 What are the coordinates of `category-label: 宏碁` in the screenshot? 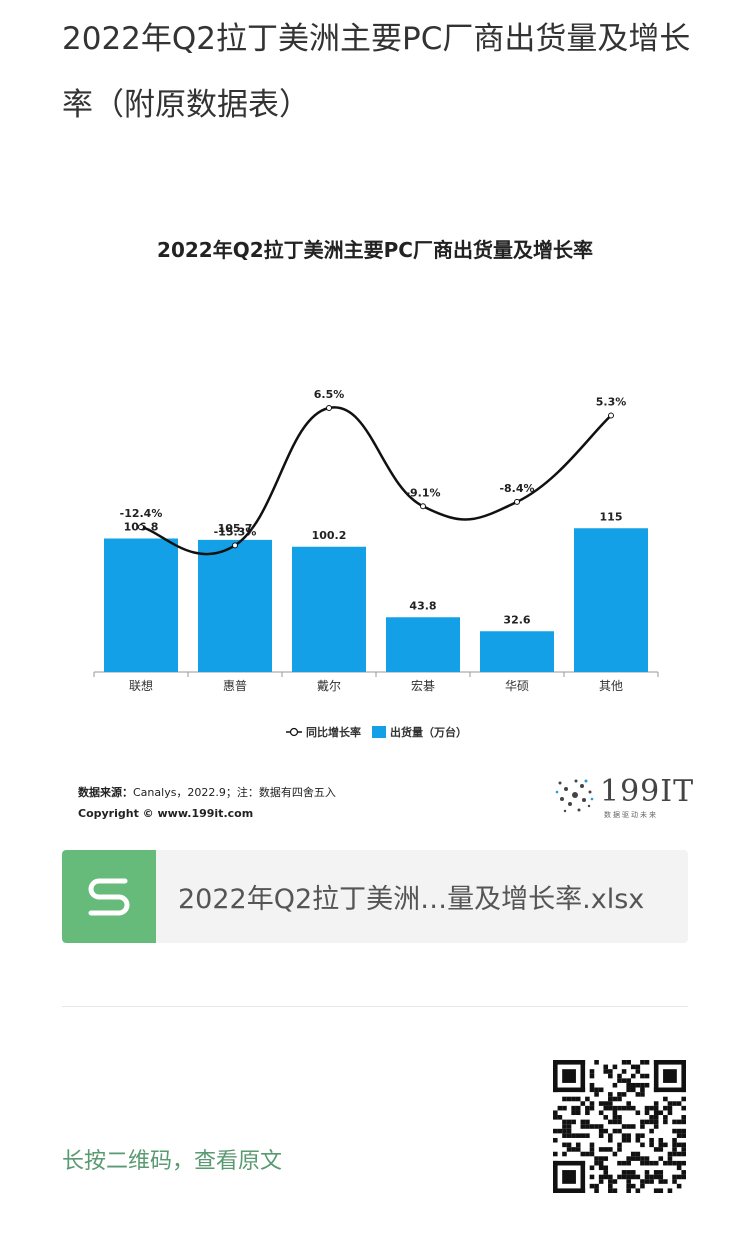 It's located at (423, 685).